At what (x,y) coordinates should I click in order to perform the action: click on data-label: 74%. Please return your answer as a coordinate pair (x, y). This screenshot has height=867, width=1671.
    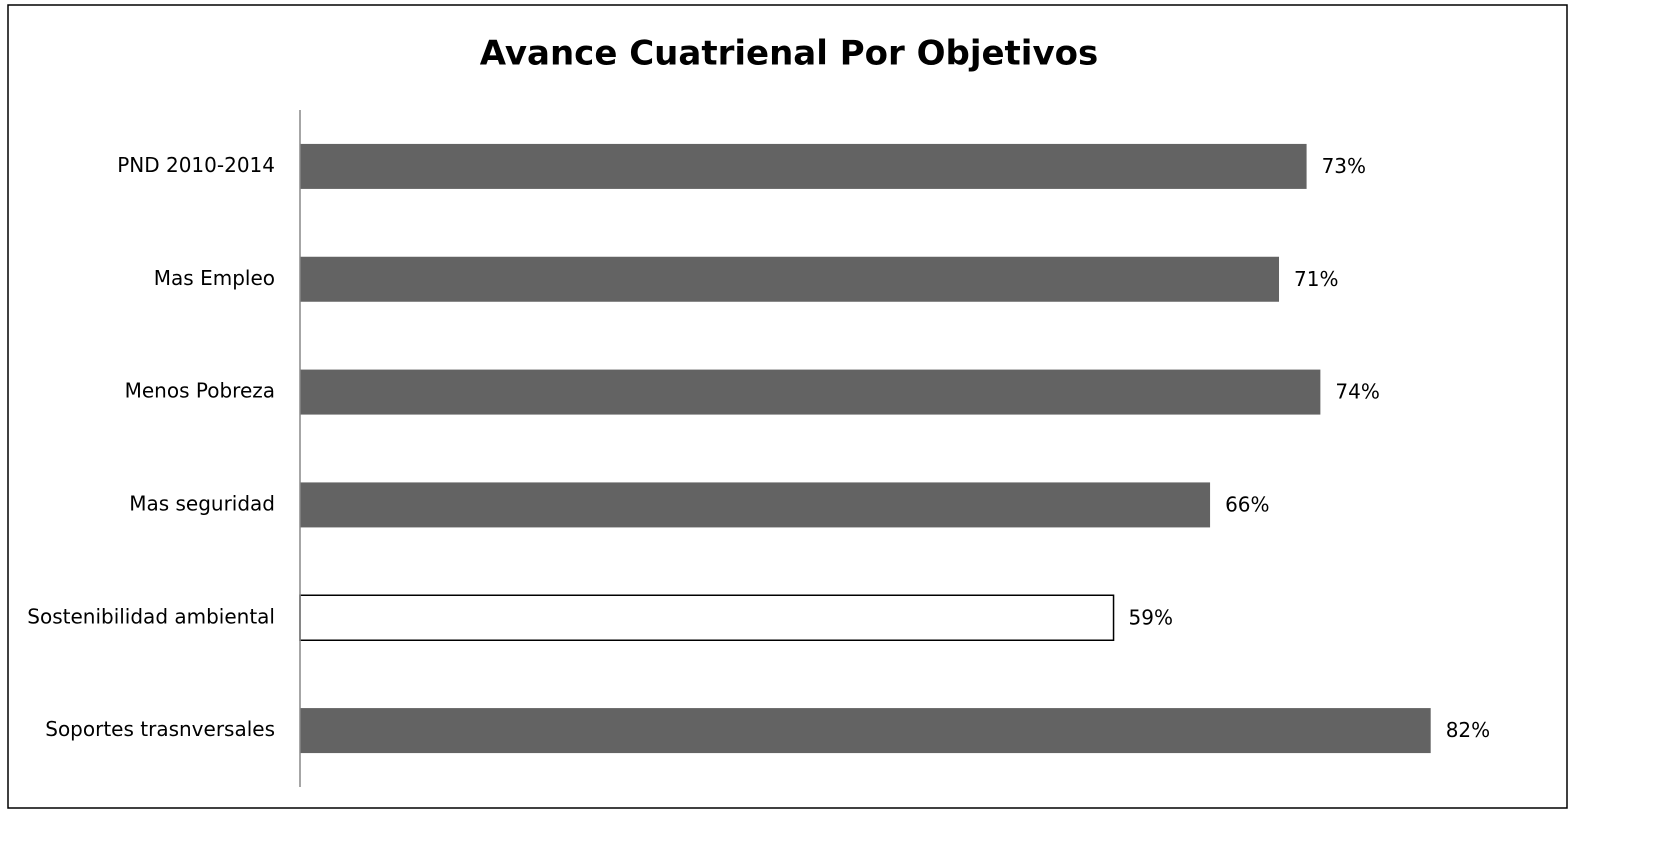
    Looking at the image, I should click on (1357, 392).